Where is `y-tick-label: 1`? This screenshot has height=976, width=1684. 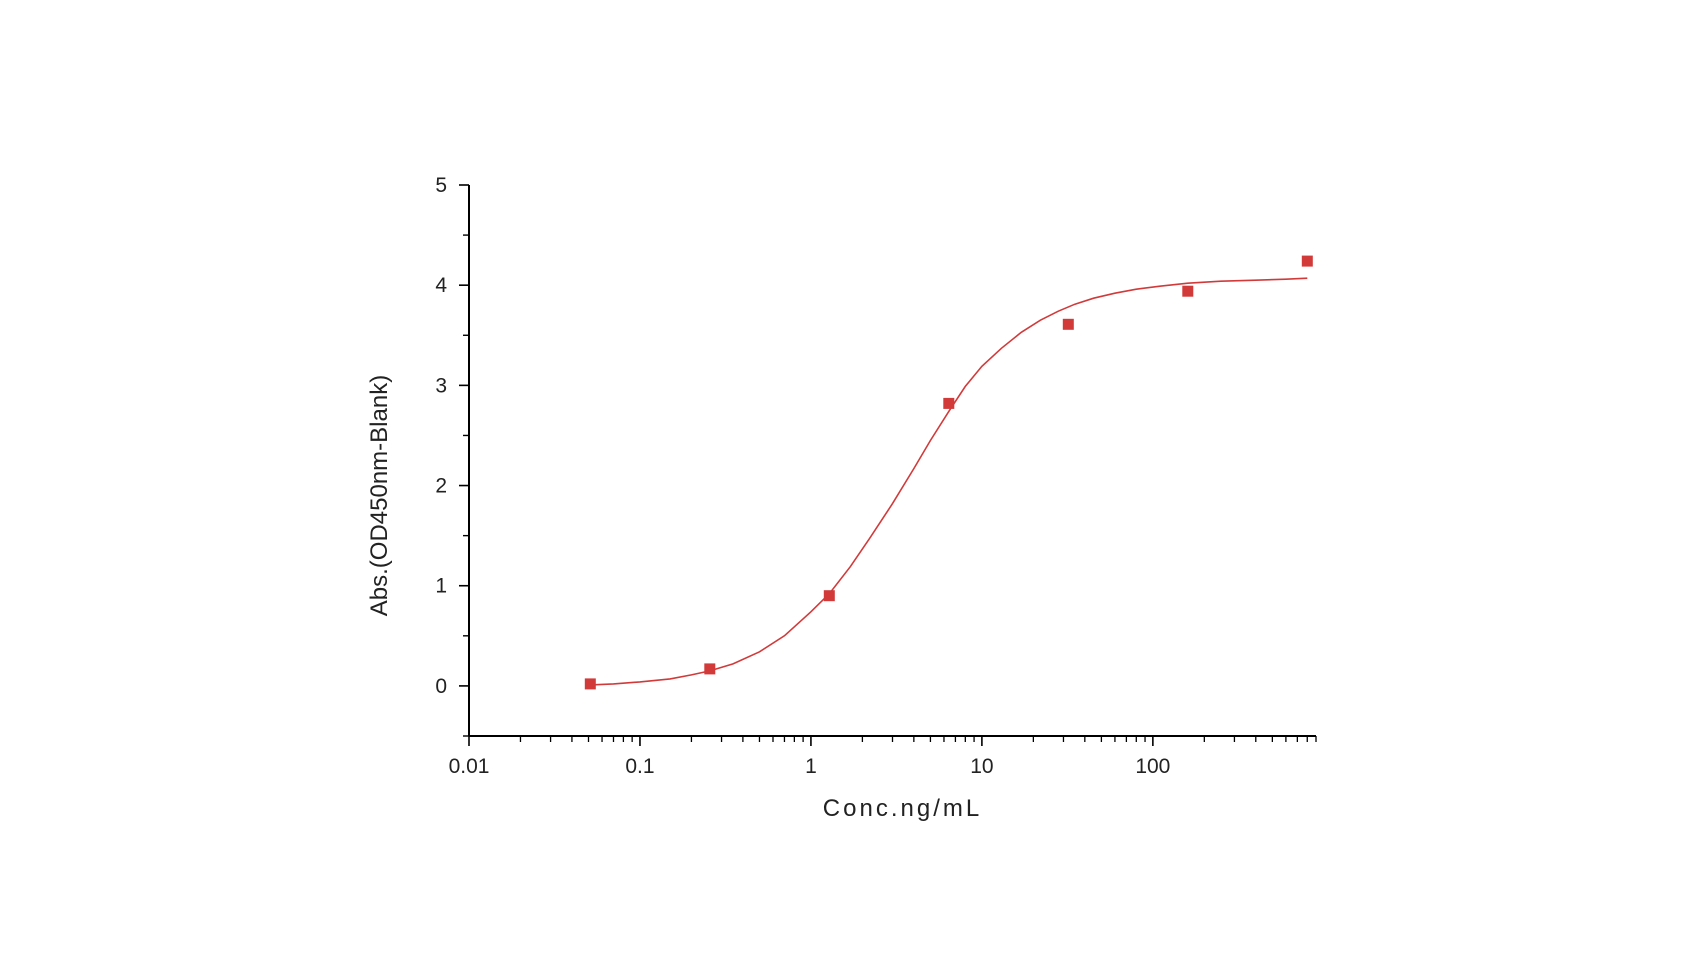
y-tick-label: 1 is located at coordinates (441, 586).